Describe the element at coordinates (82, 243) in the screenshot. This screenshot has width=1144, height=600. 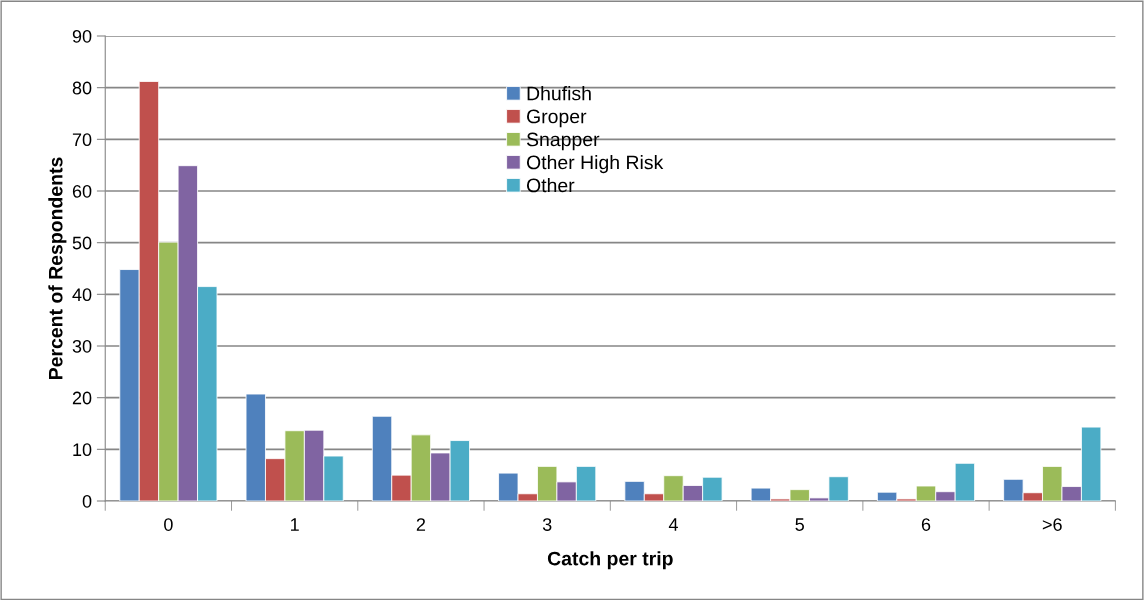
I see `y-tick-label: 50` at that location.